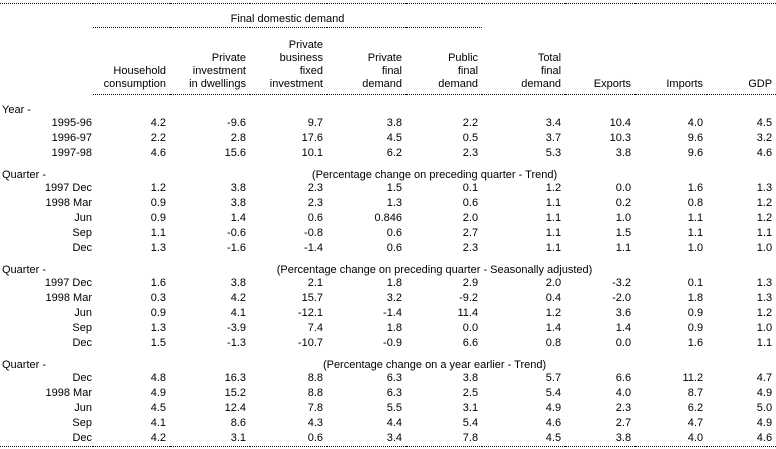  Describe the element at coordinates (236, 248) in the screenshot. I see `value-cell: -1.6` at that location.